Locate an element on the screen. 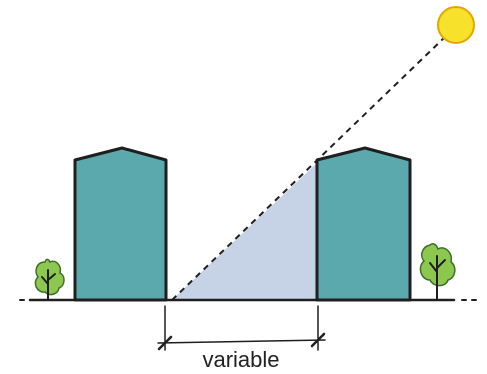  building-right is located at coordinates (363, 224).